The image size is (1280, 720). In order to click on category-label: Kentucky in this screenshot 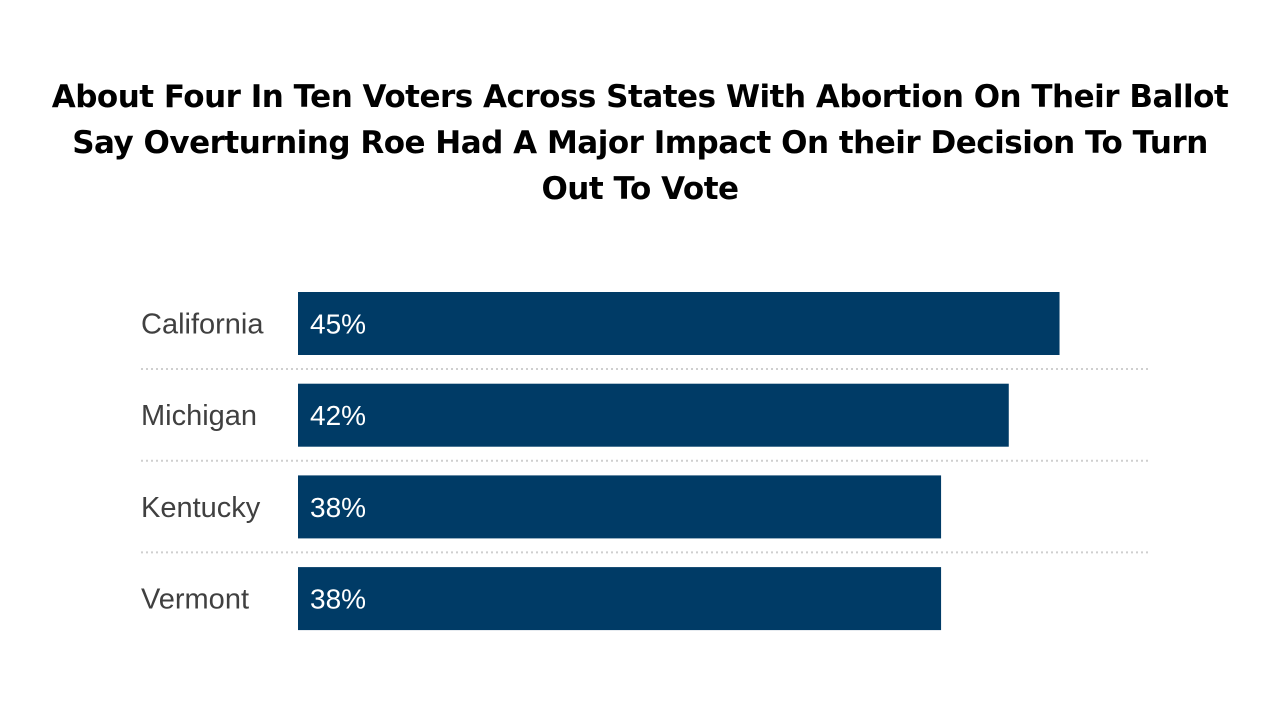, I will do `click(201, 508)`.